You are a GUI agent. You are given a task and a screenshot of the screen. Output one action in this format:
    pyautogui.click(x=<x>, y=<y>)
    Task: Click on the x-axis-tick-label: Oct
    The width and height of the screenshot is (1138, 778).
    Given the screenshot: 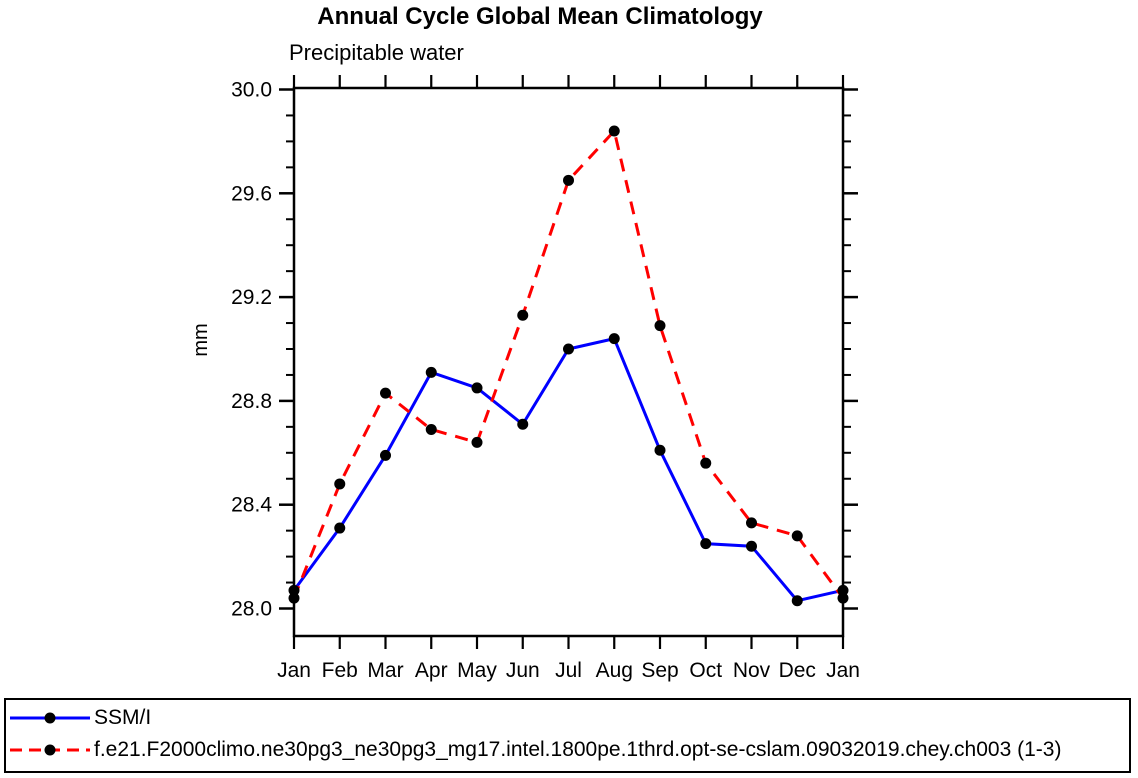 What is the action you would take?
    pyautogui.click(x=705, y=670)
    